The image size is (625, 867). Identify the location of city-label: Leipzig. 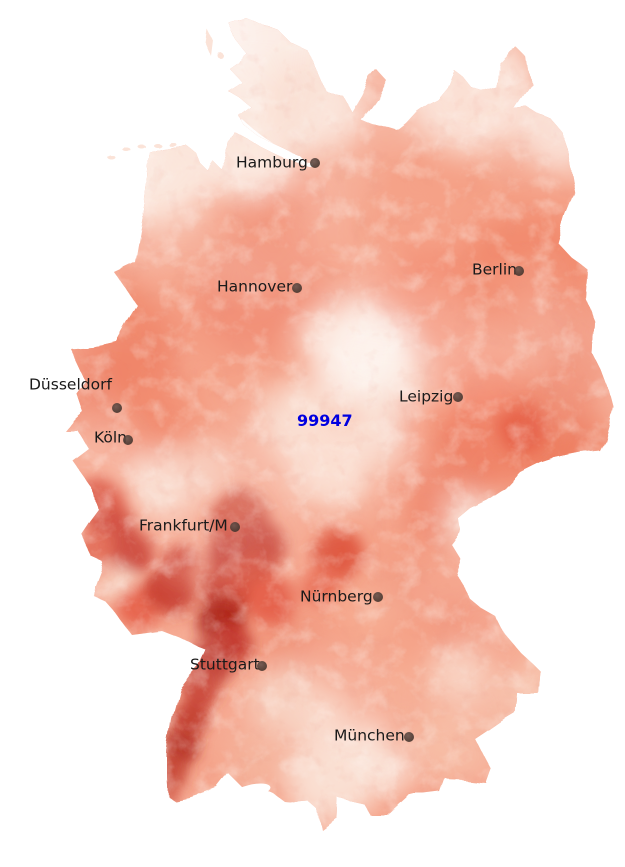
(426, 396).